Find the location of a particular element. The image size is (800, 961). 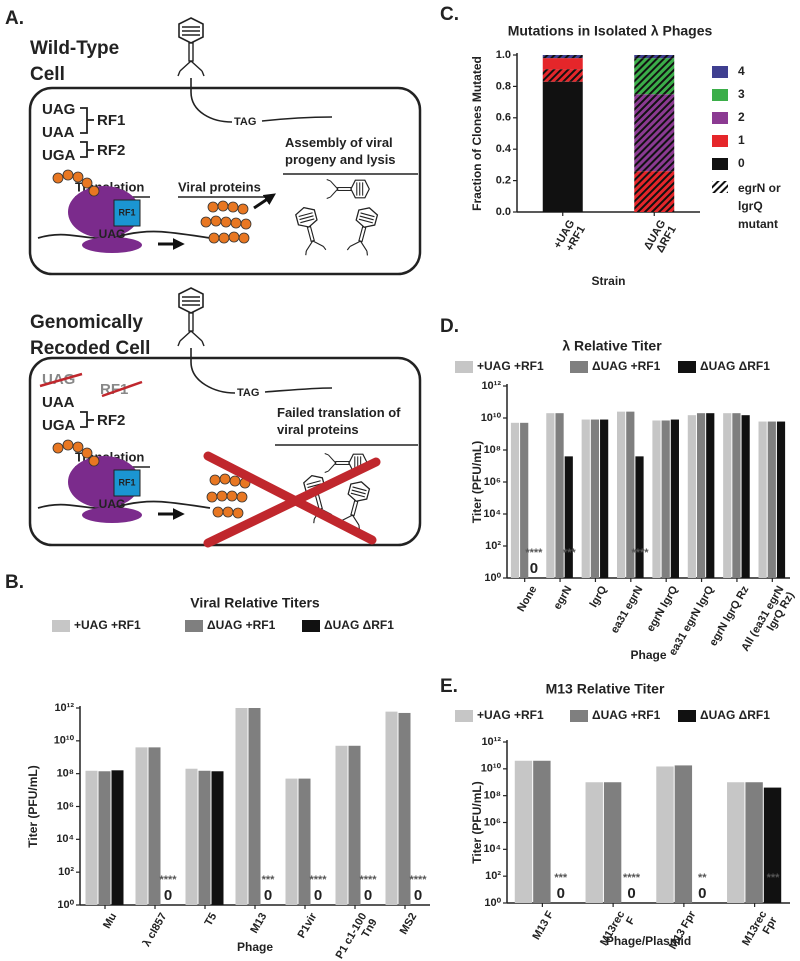

codon: UAA is located at coordinates (58, 132).